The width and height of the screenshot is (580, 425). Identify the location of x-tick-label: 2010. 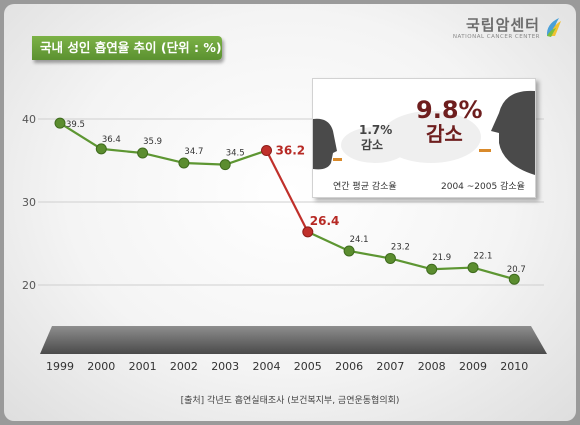
(514, 366).